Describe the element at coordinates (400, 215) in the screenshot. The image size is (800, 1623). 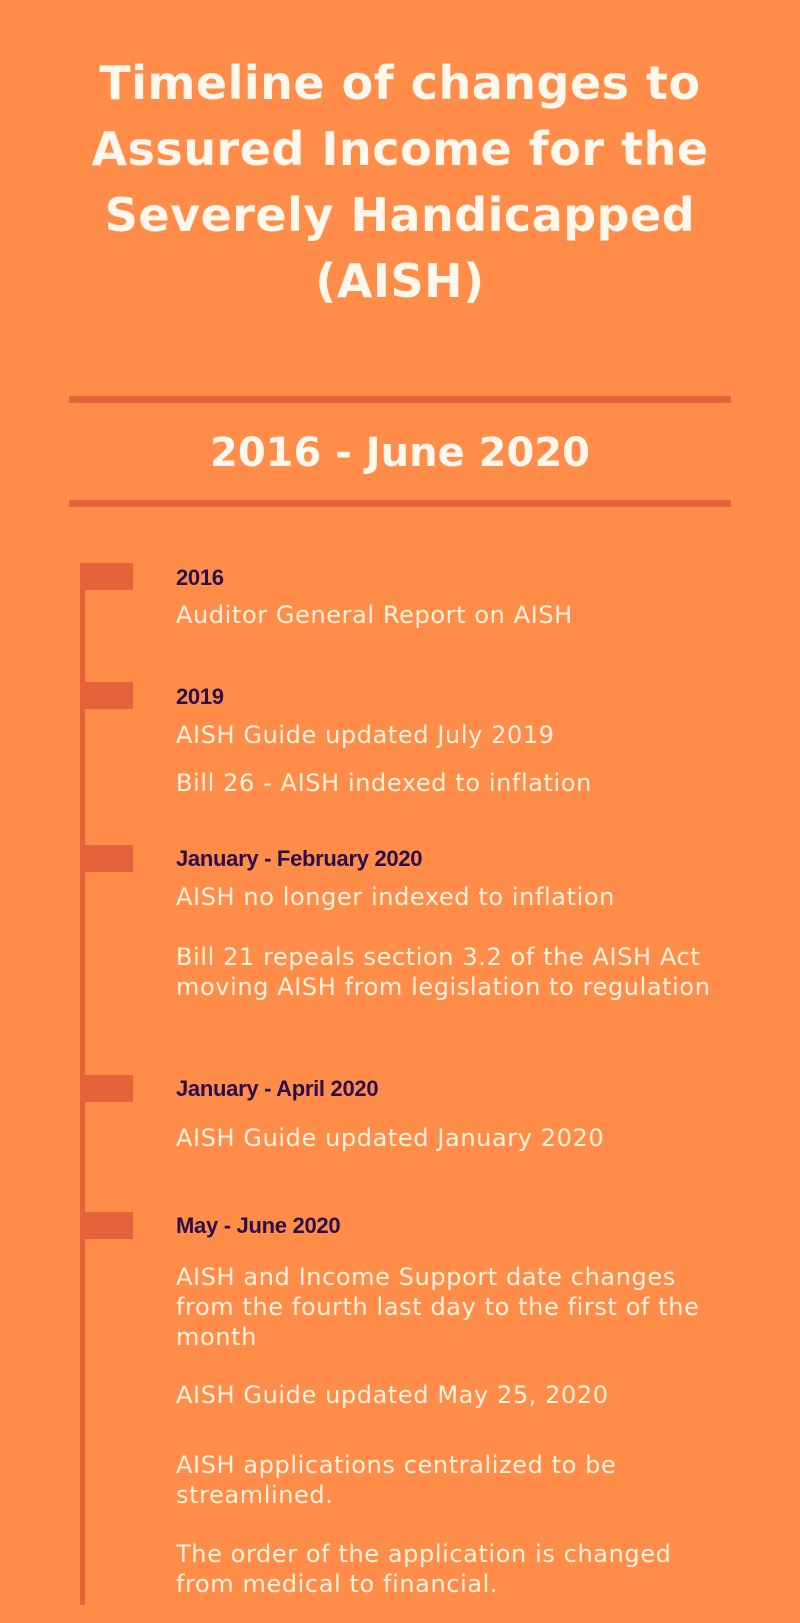
I see `title-line: Severely Handicapped` at that location.